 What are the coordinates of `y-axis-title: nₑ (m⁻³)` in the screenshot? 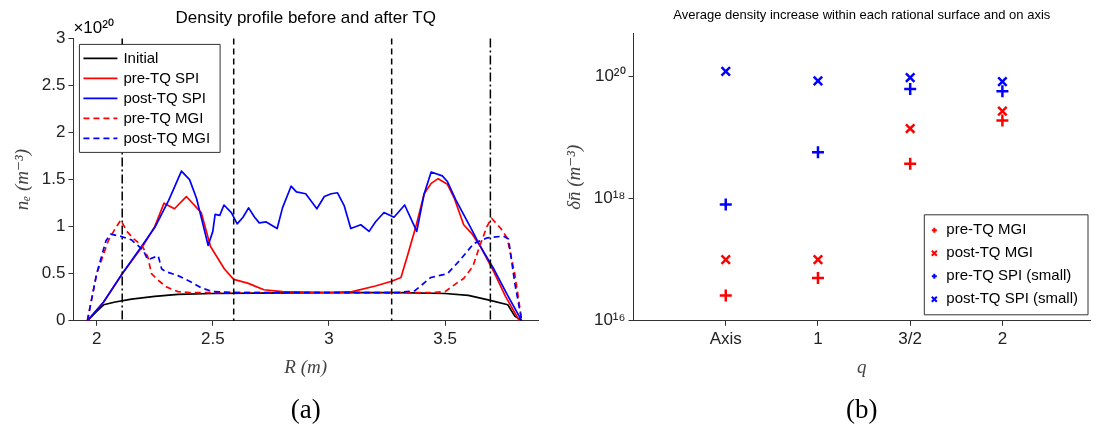 It's located at (22, 179).